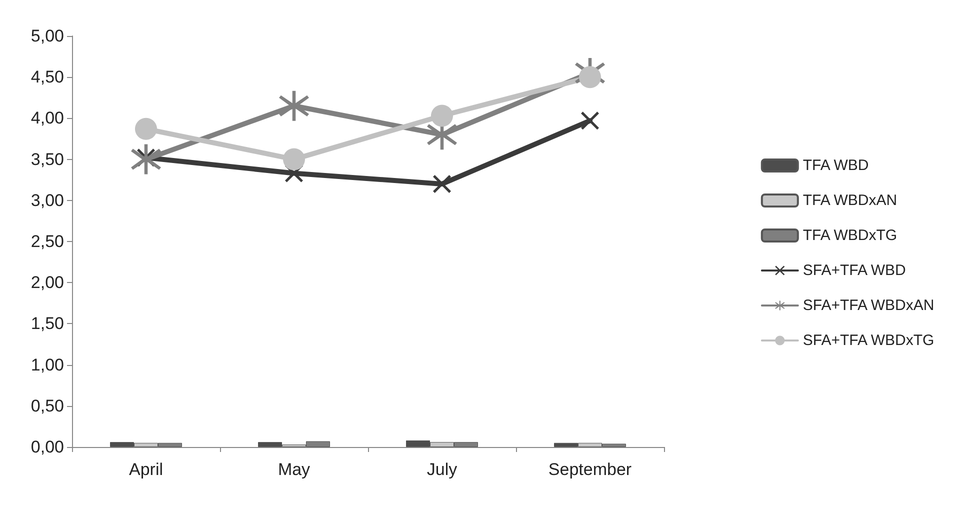  I want to click on legend-label: TFA WBD, so click(835, 165).